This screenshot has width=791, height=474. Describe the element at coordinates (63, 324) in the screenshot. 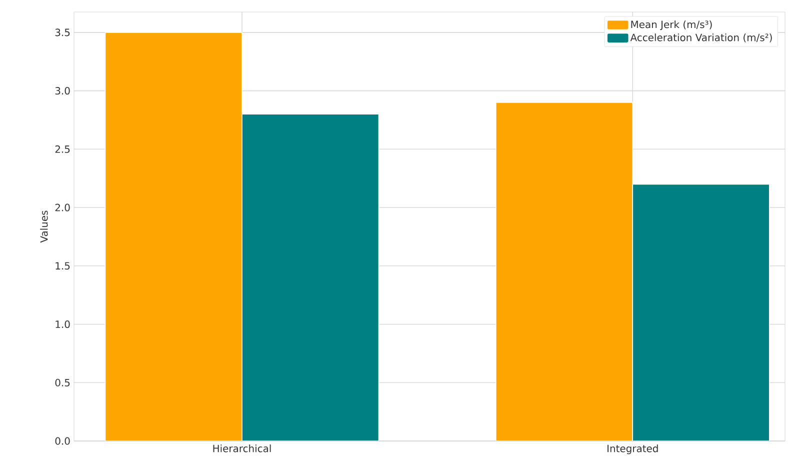

I see `y-tick-label: 1.0` at that location.